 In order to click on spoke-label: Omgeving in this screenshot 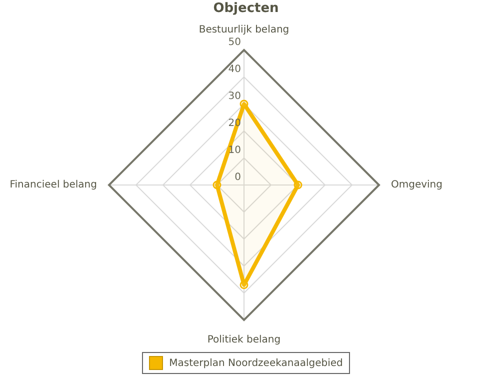, I will do `click(416, 185)`.